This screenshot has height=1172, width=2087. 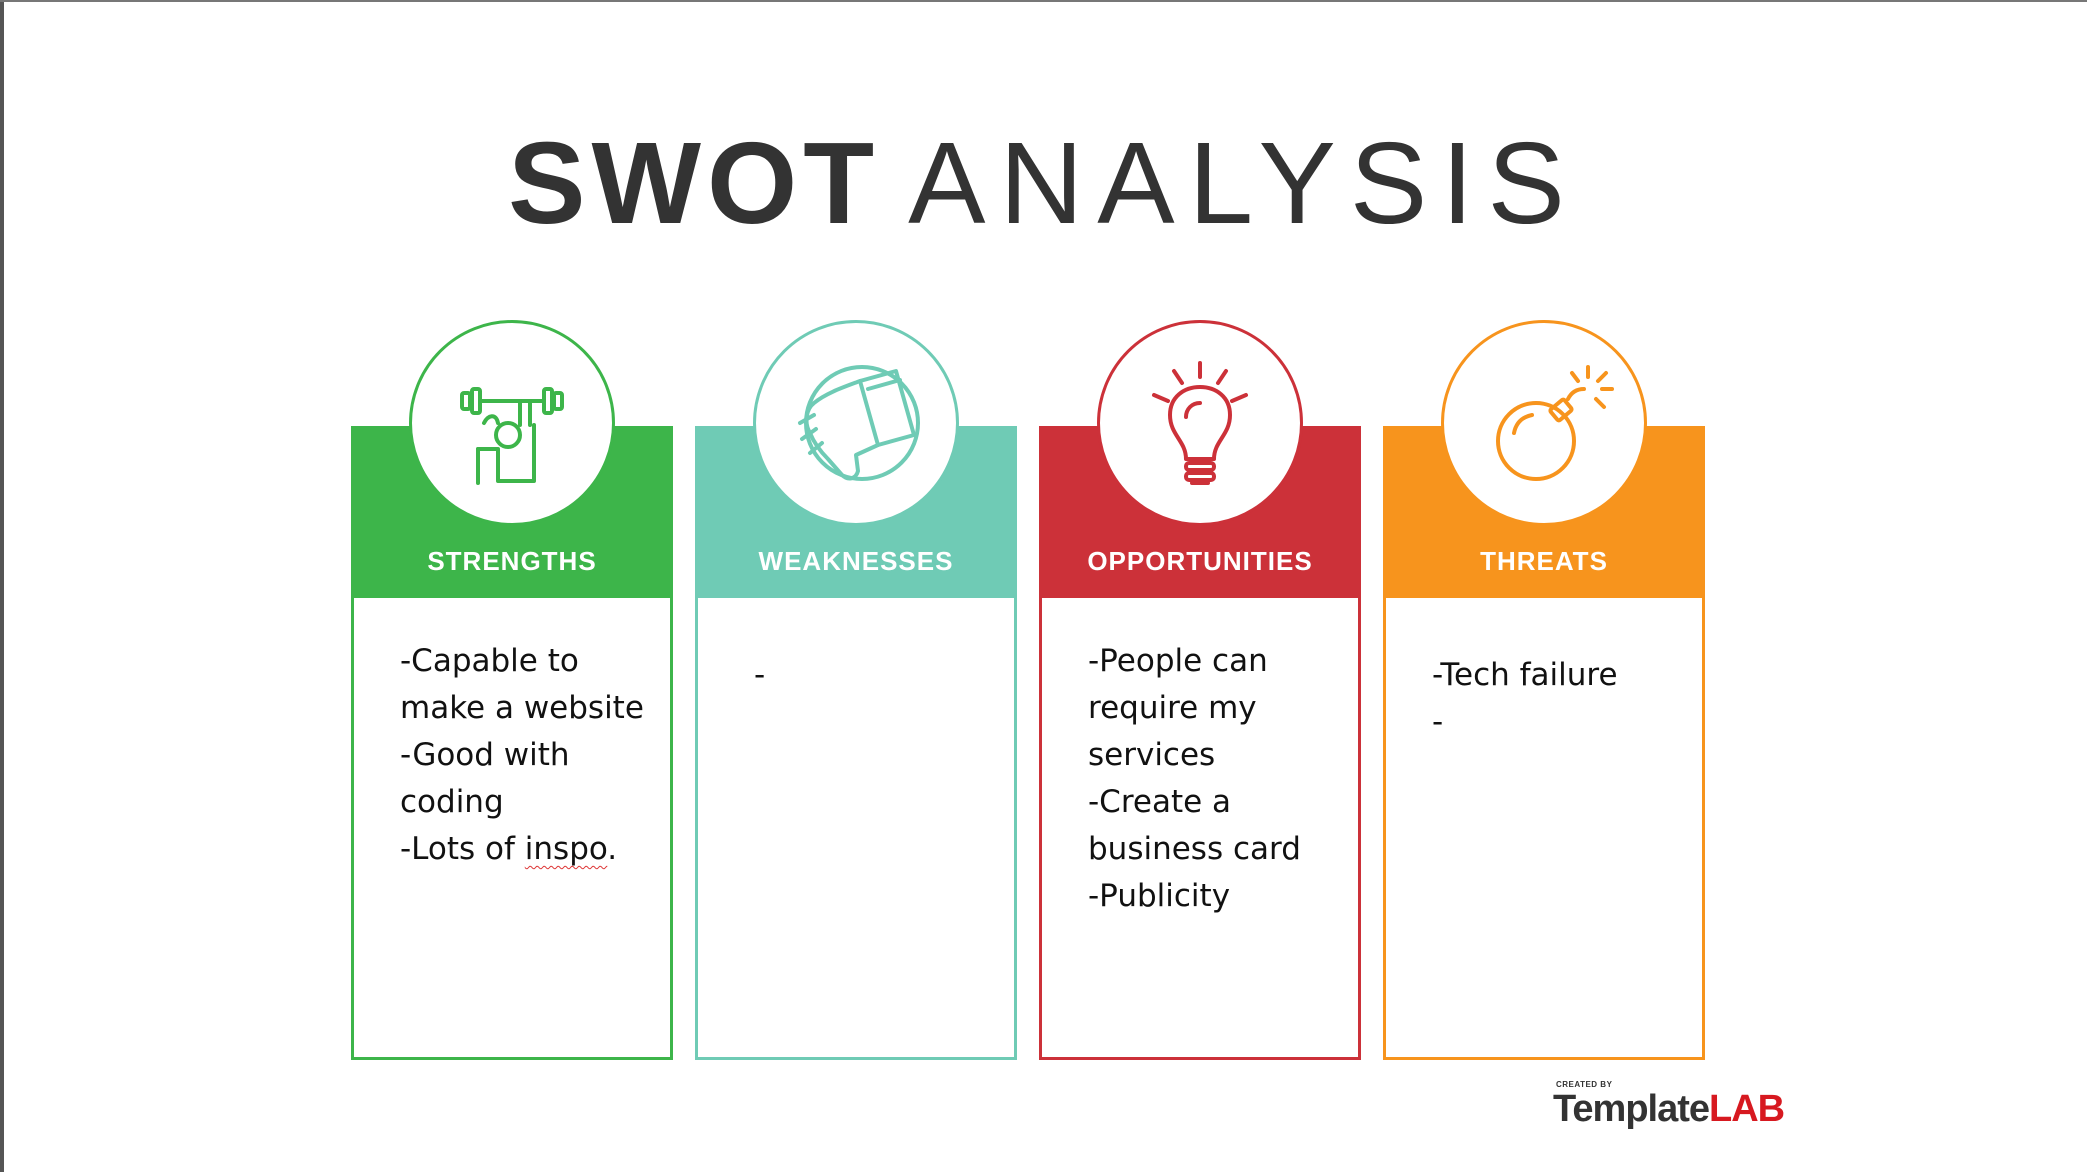 I want to click on weaknesses-body: -, so click(x=856, y=829).